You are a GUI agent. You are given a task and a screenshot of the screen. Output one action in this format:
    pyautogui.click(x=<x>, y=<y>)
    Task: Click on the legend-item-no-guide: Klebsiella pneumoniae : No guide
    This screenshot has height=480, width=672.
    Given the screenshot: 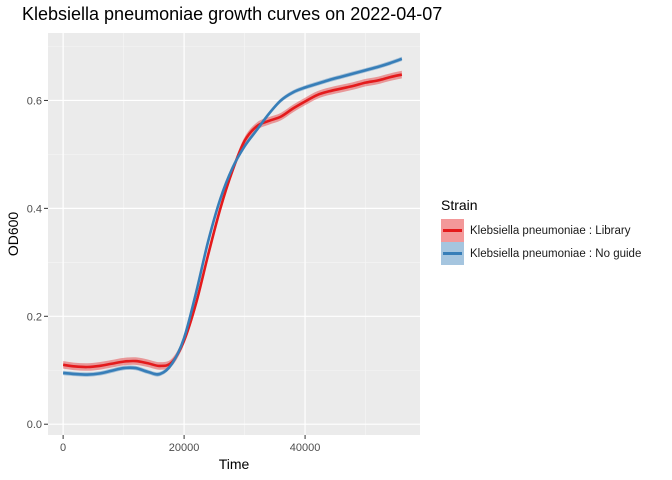 What is the action you would take?
    pyautogui.click(x=541, y=253)
    